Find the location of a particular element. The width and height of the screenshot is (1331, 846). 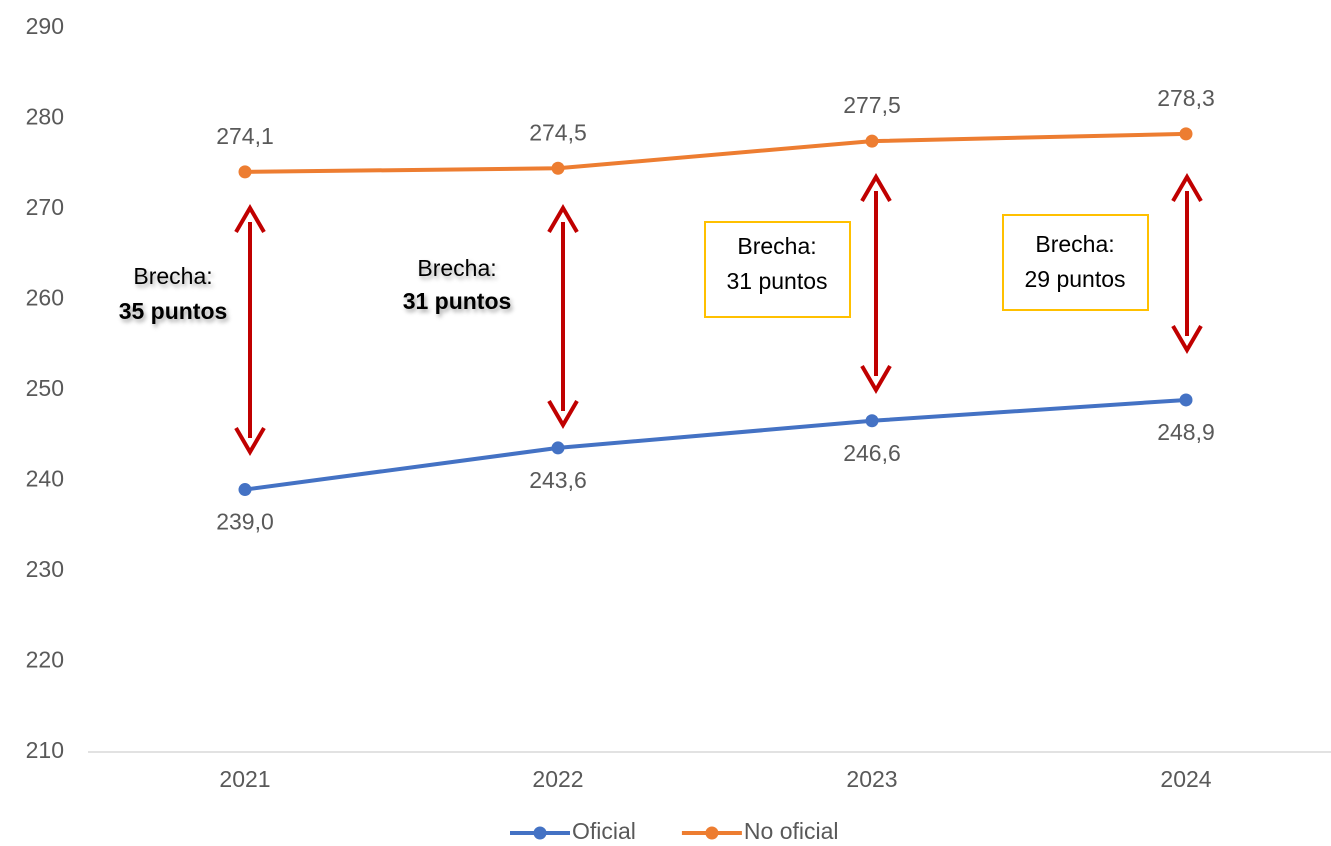

y-tick-label: 240 is located at coordinates (45, 479).